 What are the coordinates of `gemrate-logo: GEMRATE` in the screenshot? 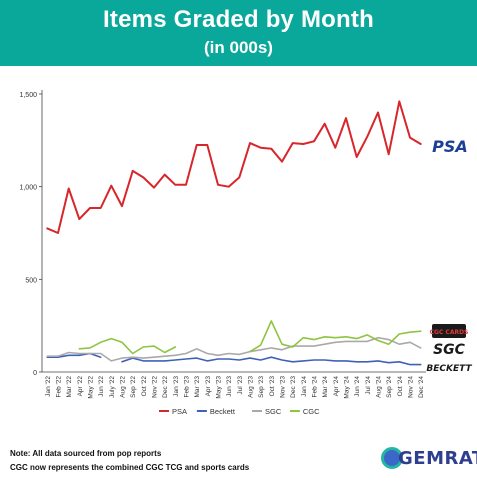 It's located at (429, 460).